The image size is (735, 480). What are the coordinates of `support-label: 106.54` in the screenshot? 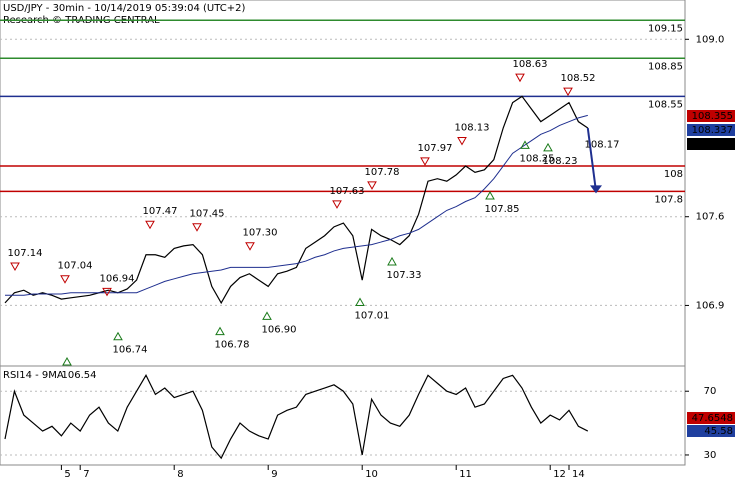 It's located at (79, 375).